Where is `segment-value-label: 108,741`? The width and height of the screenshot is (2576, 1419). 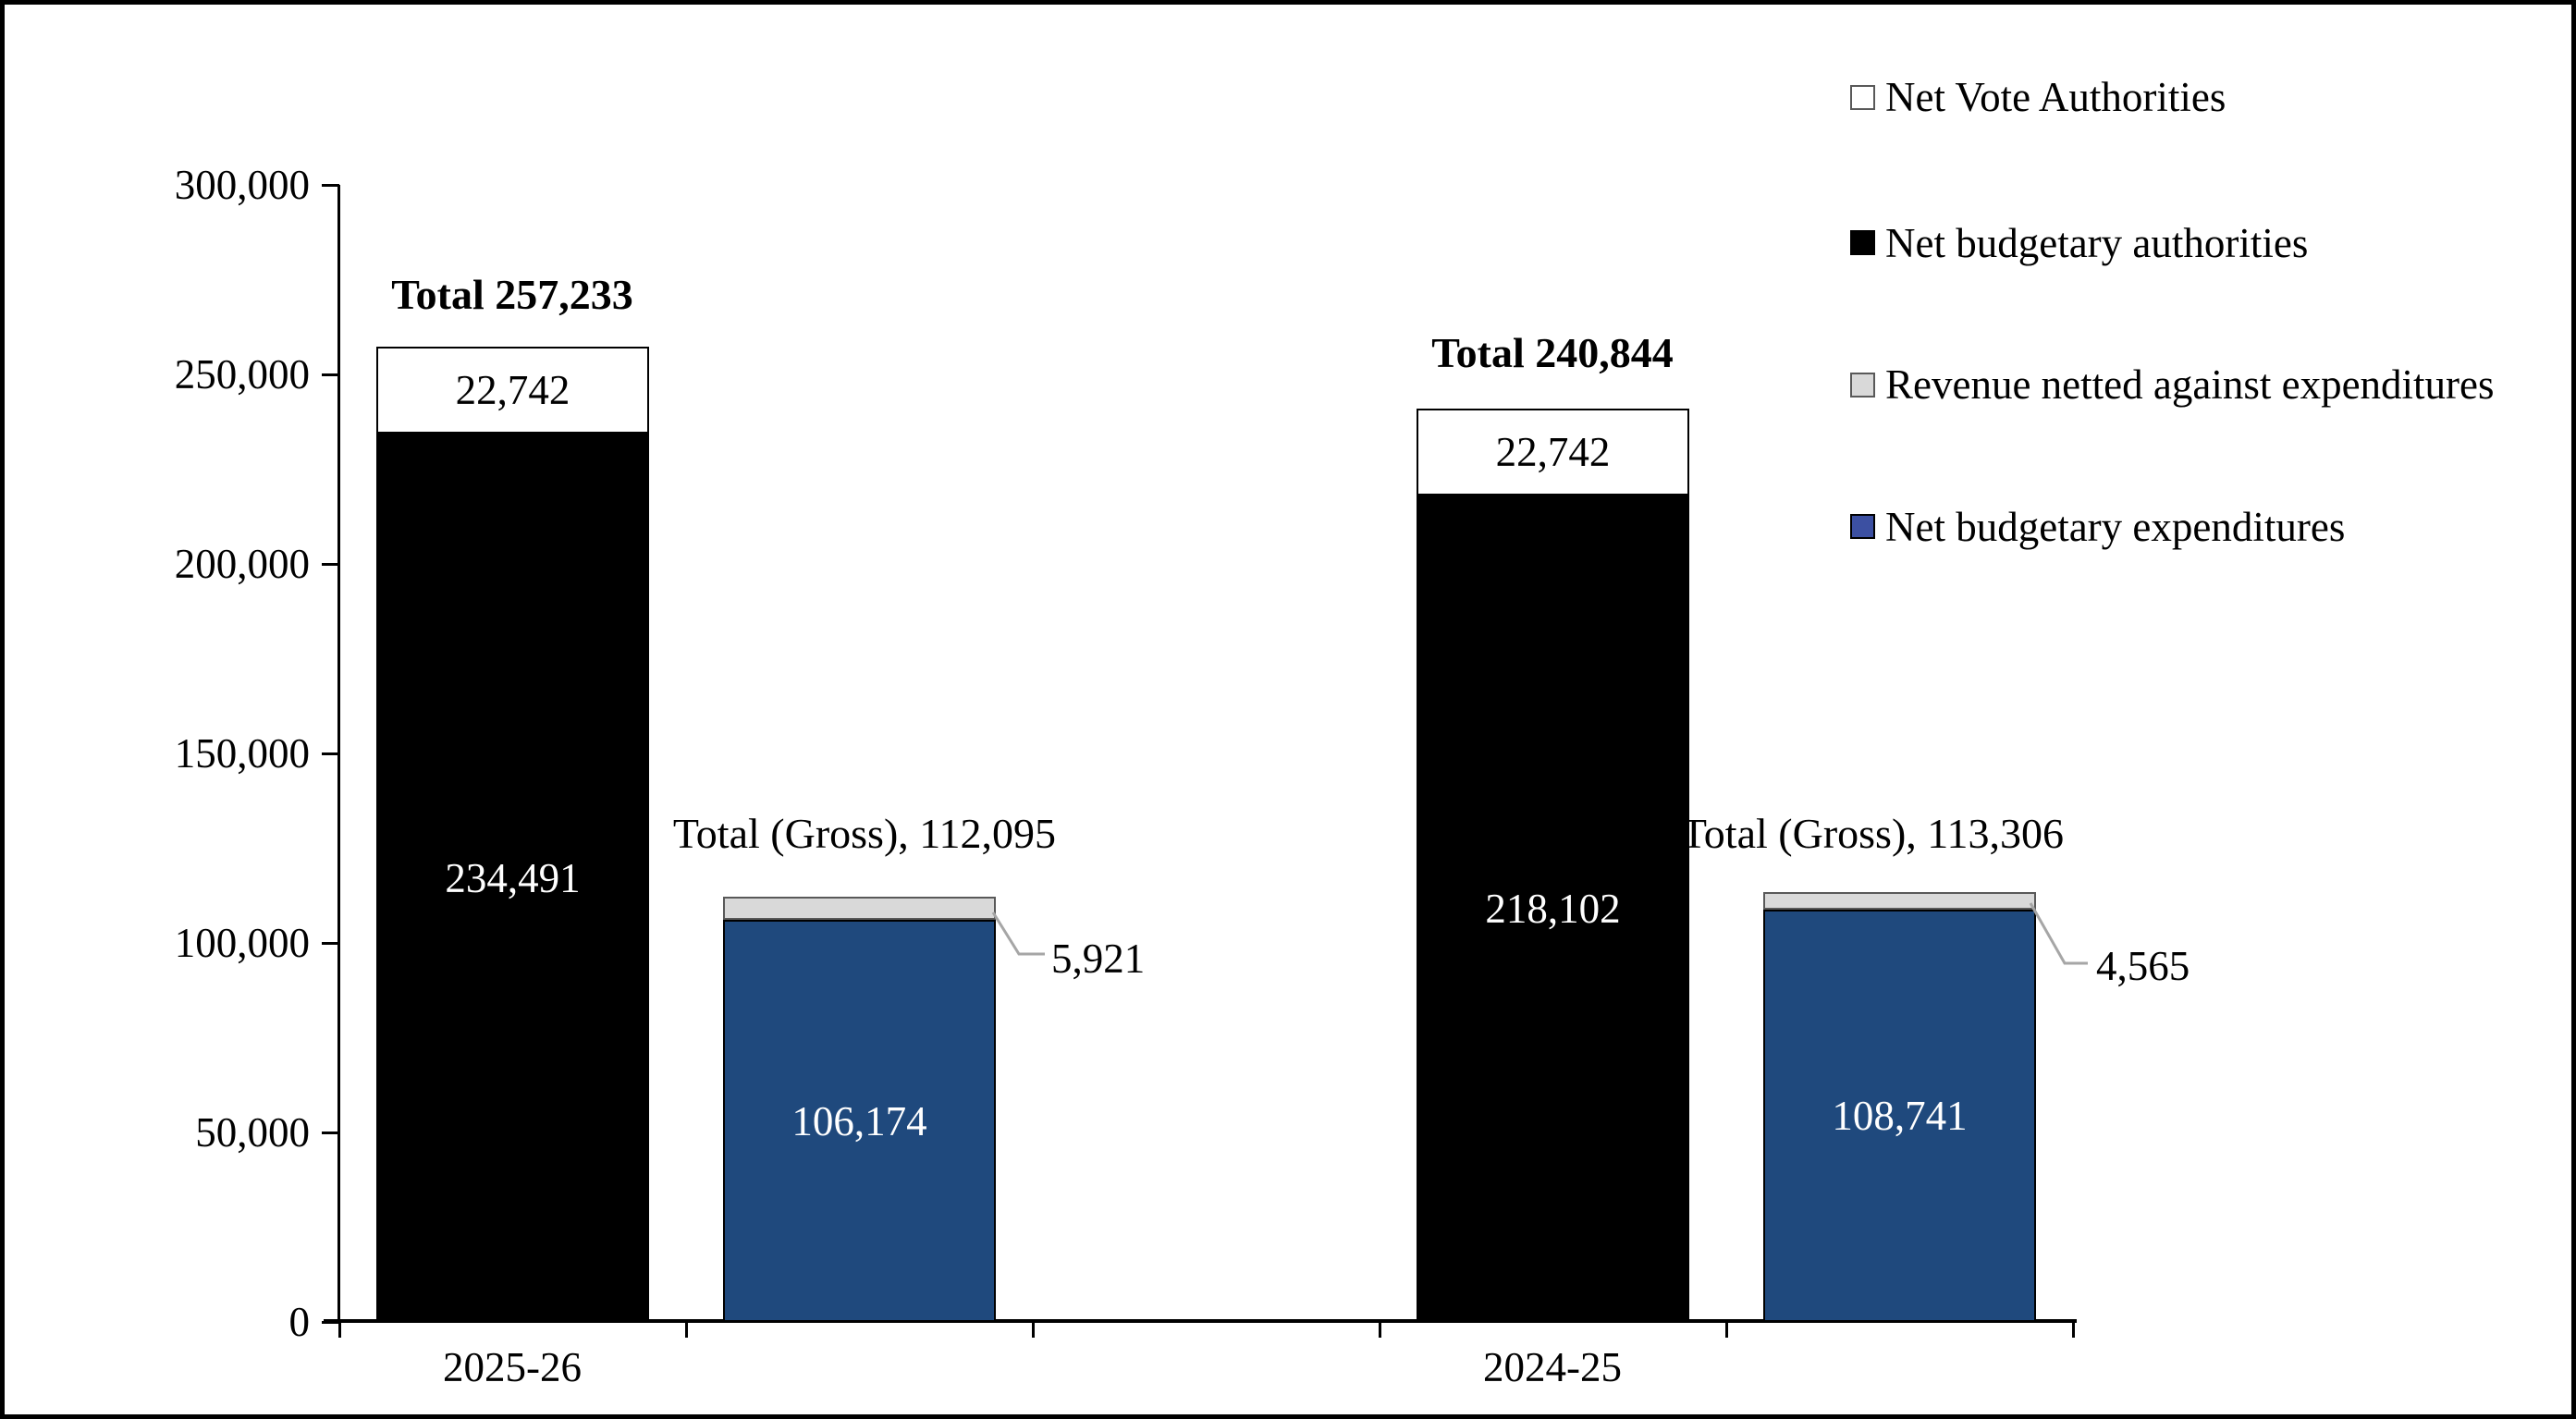 segment-value-label: 108,741 is located at coordinates (1900, 1116).